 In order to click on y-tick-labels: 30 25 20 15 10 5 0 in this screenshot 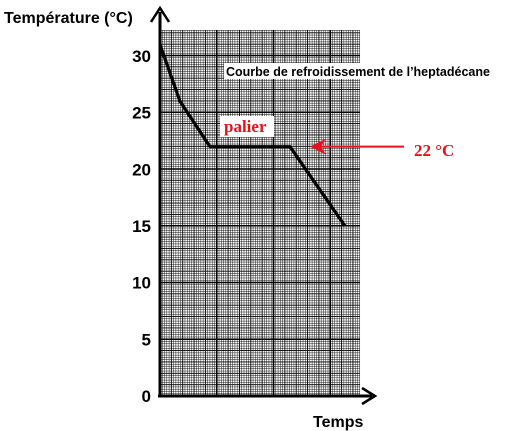, I will do `click(141, 226)`.